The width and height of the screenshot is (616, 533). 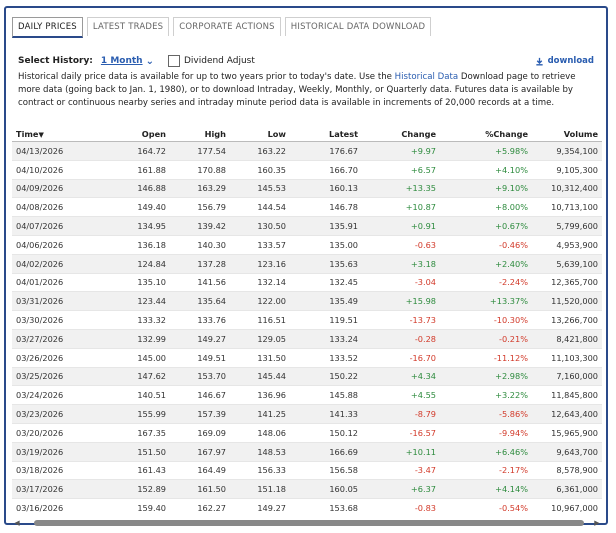 What do you see at coordinates (200, 151) in the screenshot?
I see `cell-high: 177.54` at bounding box center [200, 151].